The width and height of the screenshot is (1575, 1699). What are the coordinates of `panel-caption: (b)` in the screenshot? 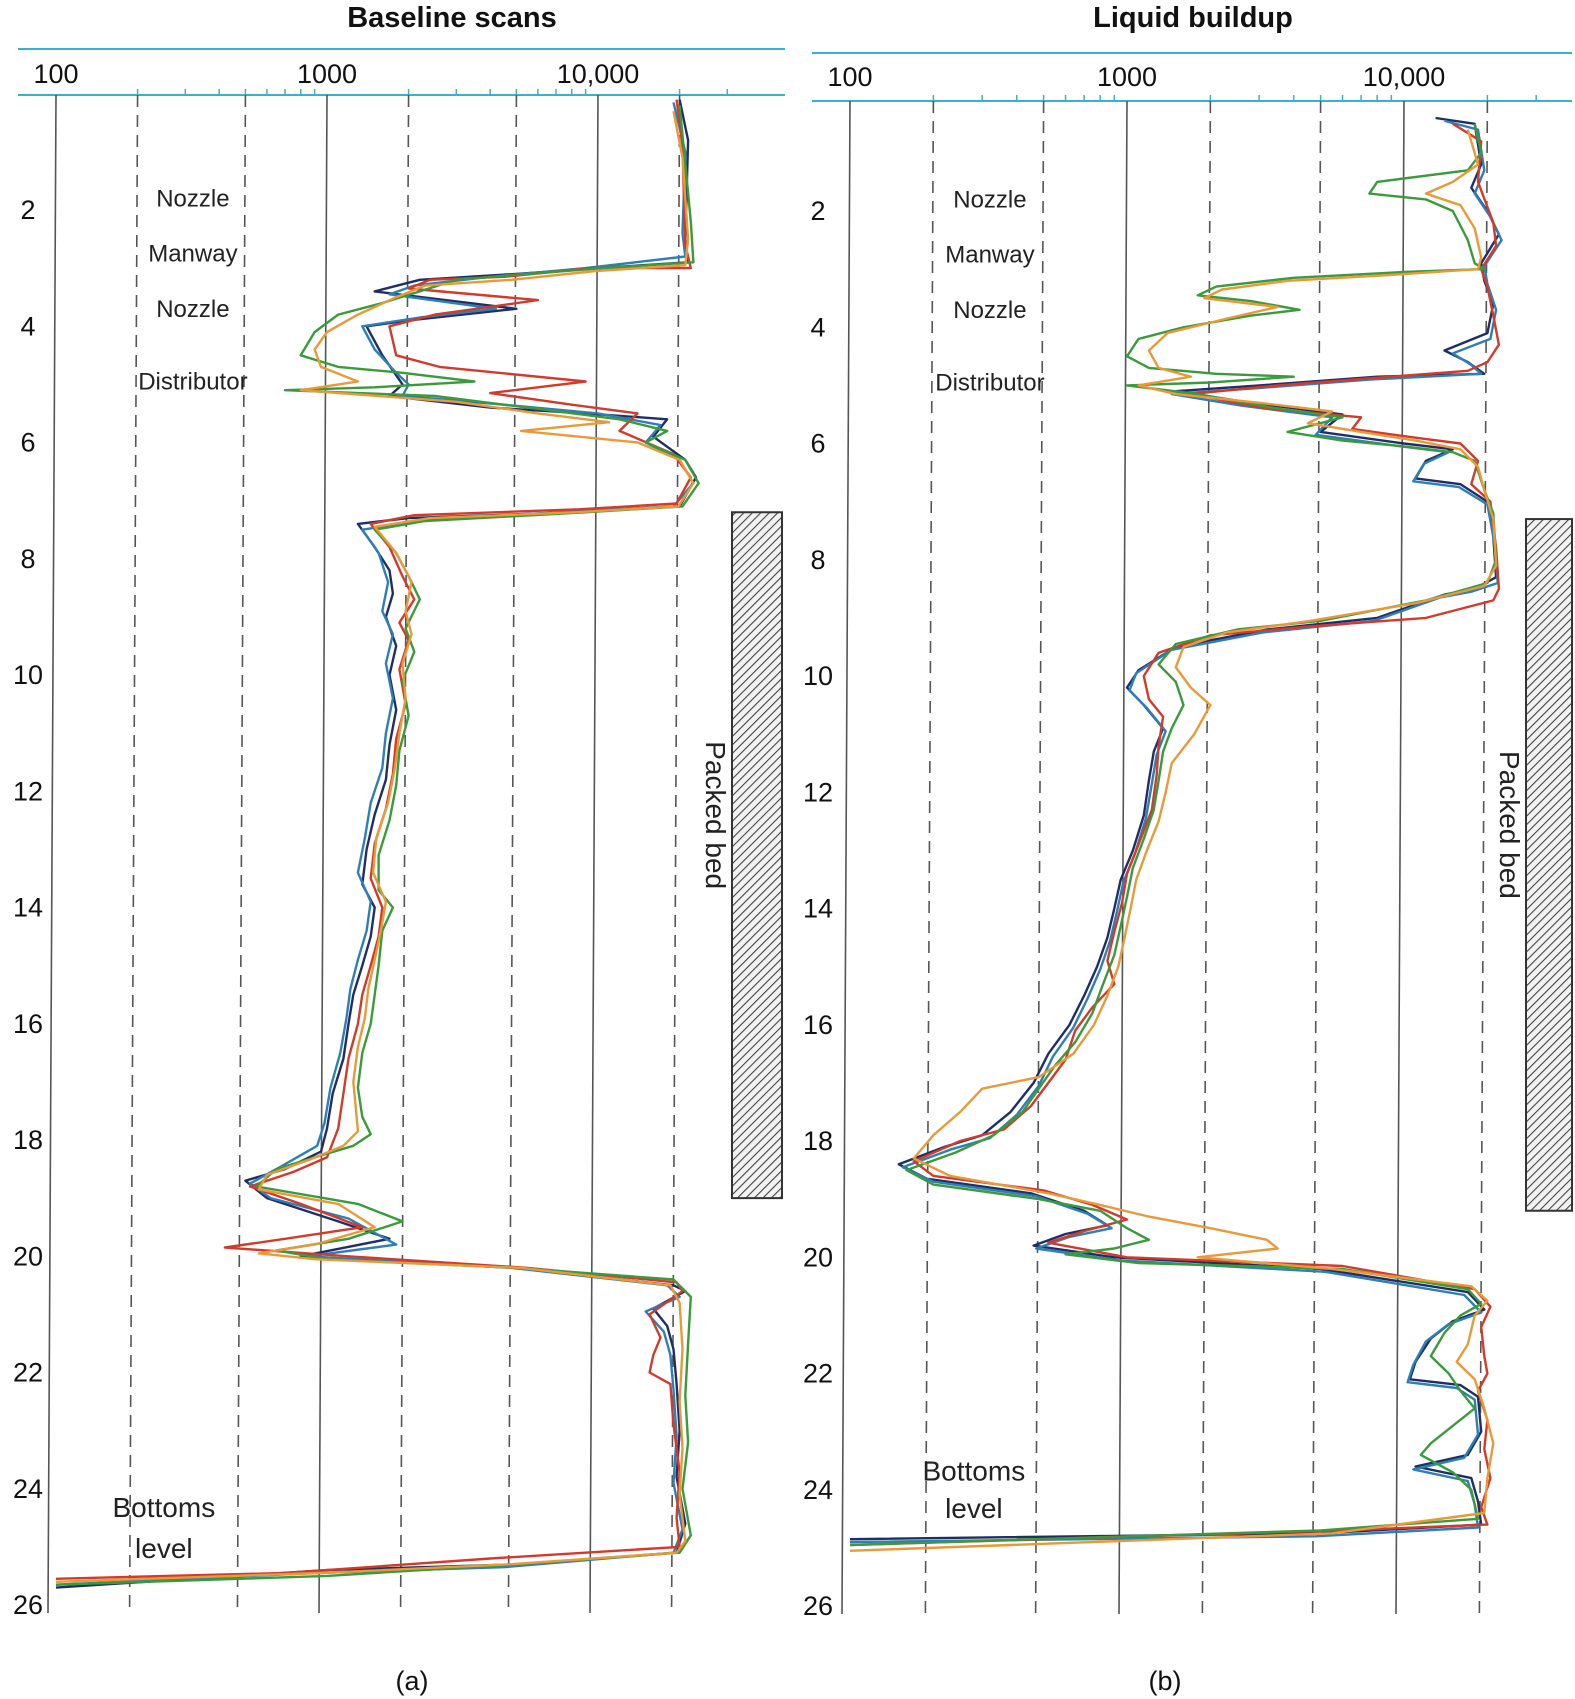 It's located at (1165, 1681).